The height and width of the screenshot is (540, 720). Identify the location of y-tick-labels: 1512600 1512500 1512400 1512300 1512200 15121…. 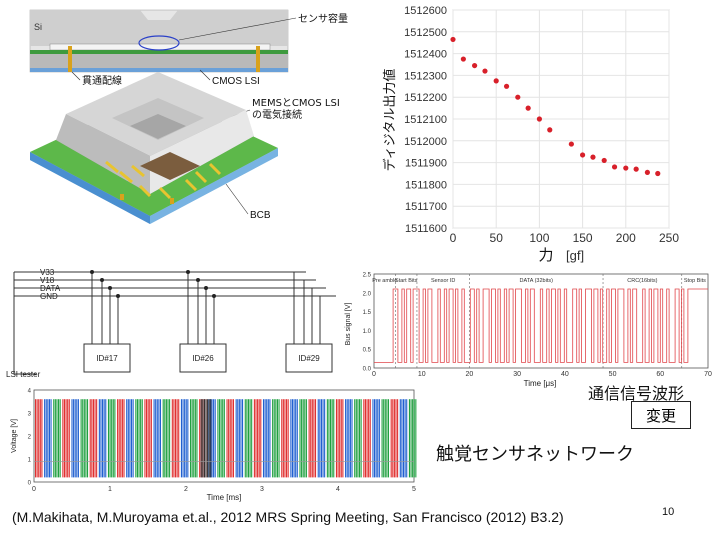
(425, 120).